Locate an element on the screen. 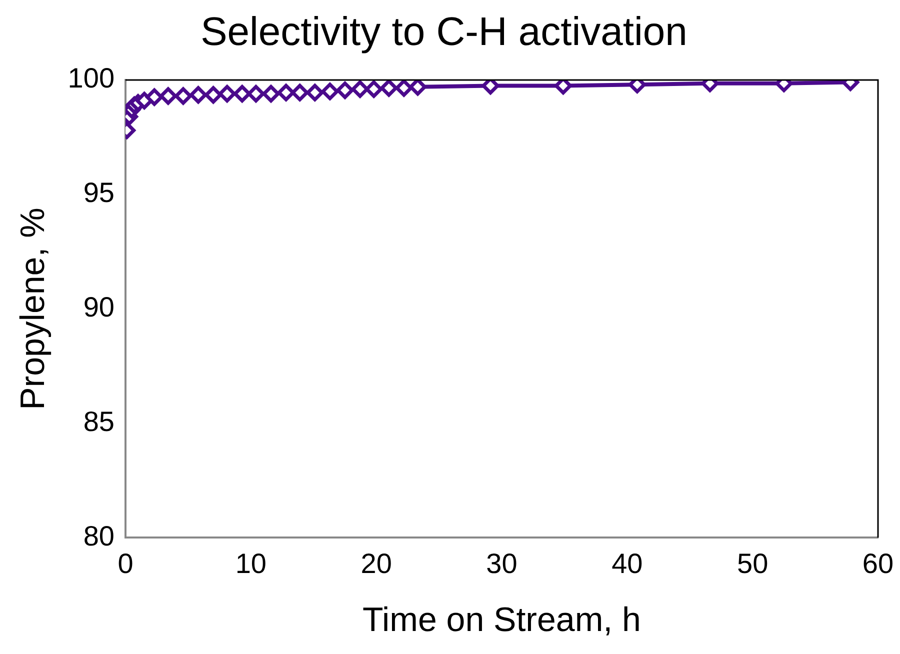 The image size is (900, 654). x-tick-label: 10 is located at coordinates (251, 564).